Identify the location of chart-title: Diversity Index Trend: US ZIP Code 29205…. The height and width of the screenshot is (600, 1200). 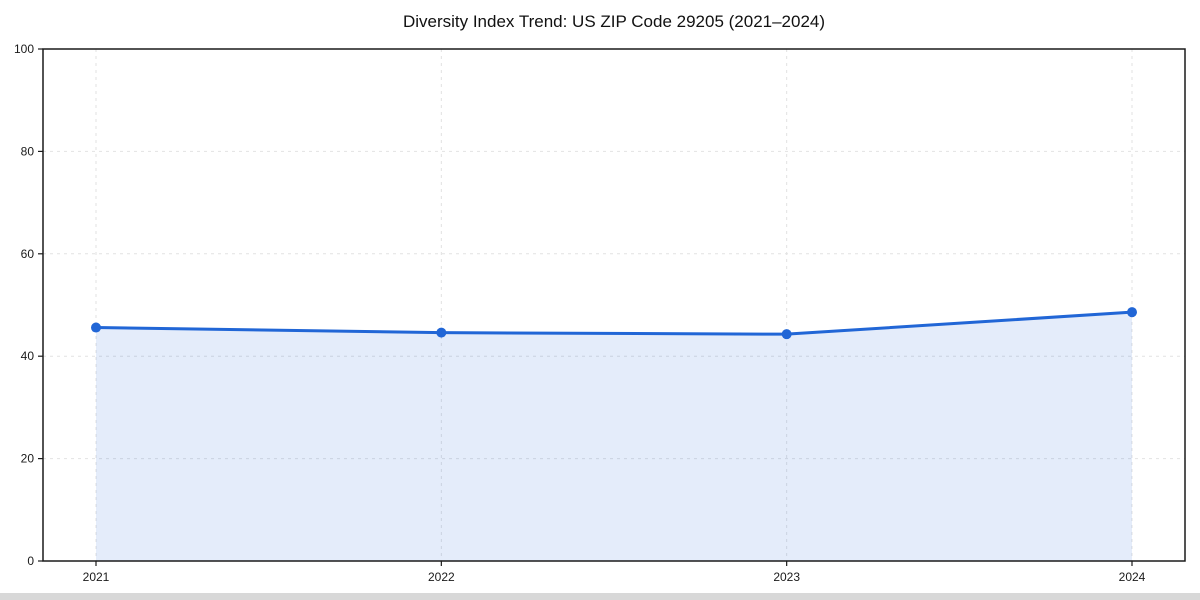
(614, 21).